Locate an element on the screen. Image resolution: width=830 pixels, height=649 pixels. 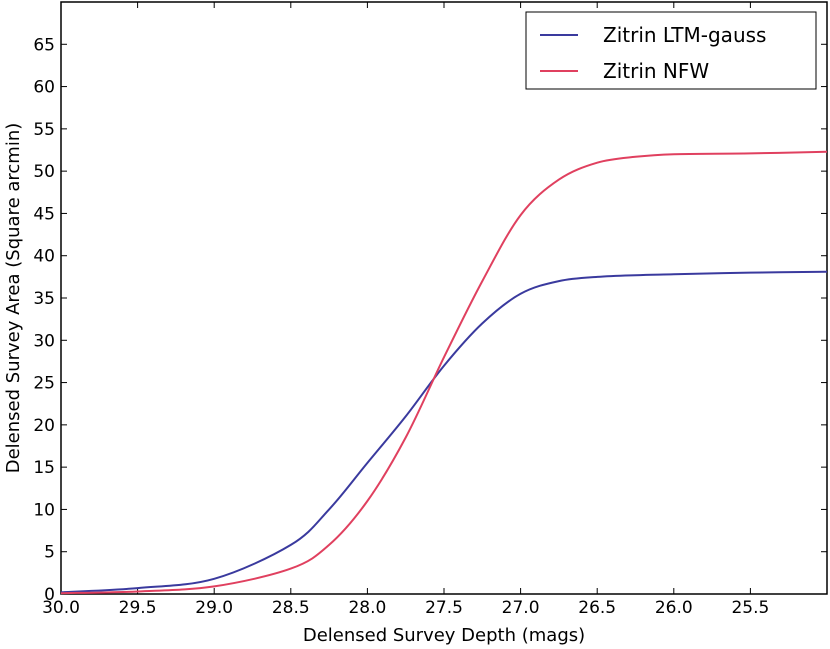
y-tick-label: 30 is located at coordinates (44, 341).